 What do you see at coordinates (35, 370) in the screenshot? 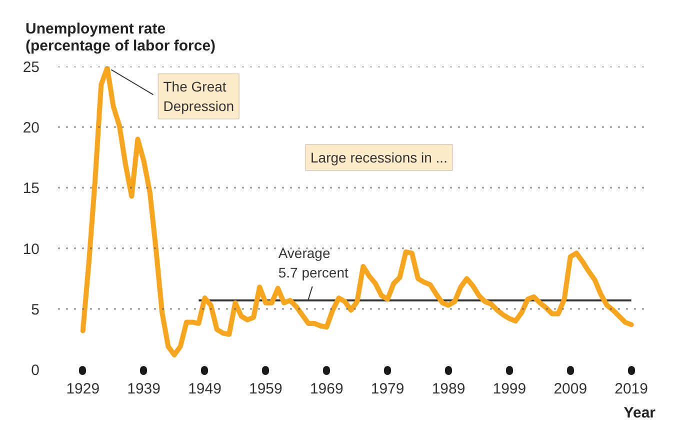
I see `y-tick-label: 0` at bounding box center [35, 370].